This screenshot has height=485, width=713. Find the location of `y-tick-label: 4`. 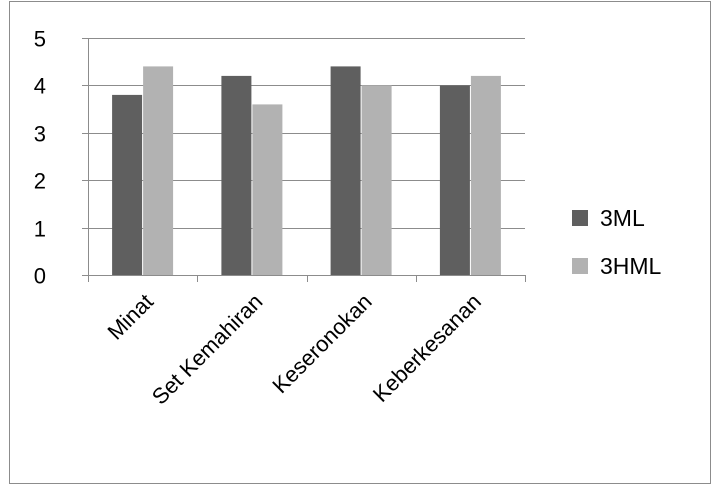

y-tick-label: 4 is located at coordinates (40, 86).